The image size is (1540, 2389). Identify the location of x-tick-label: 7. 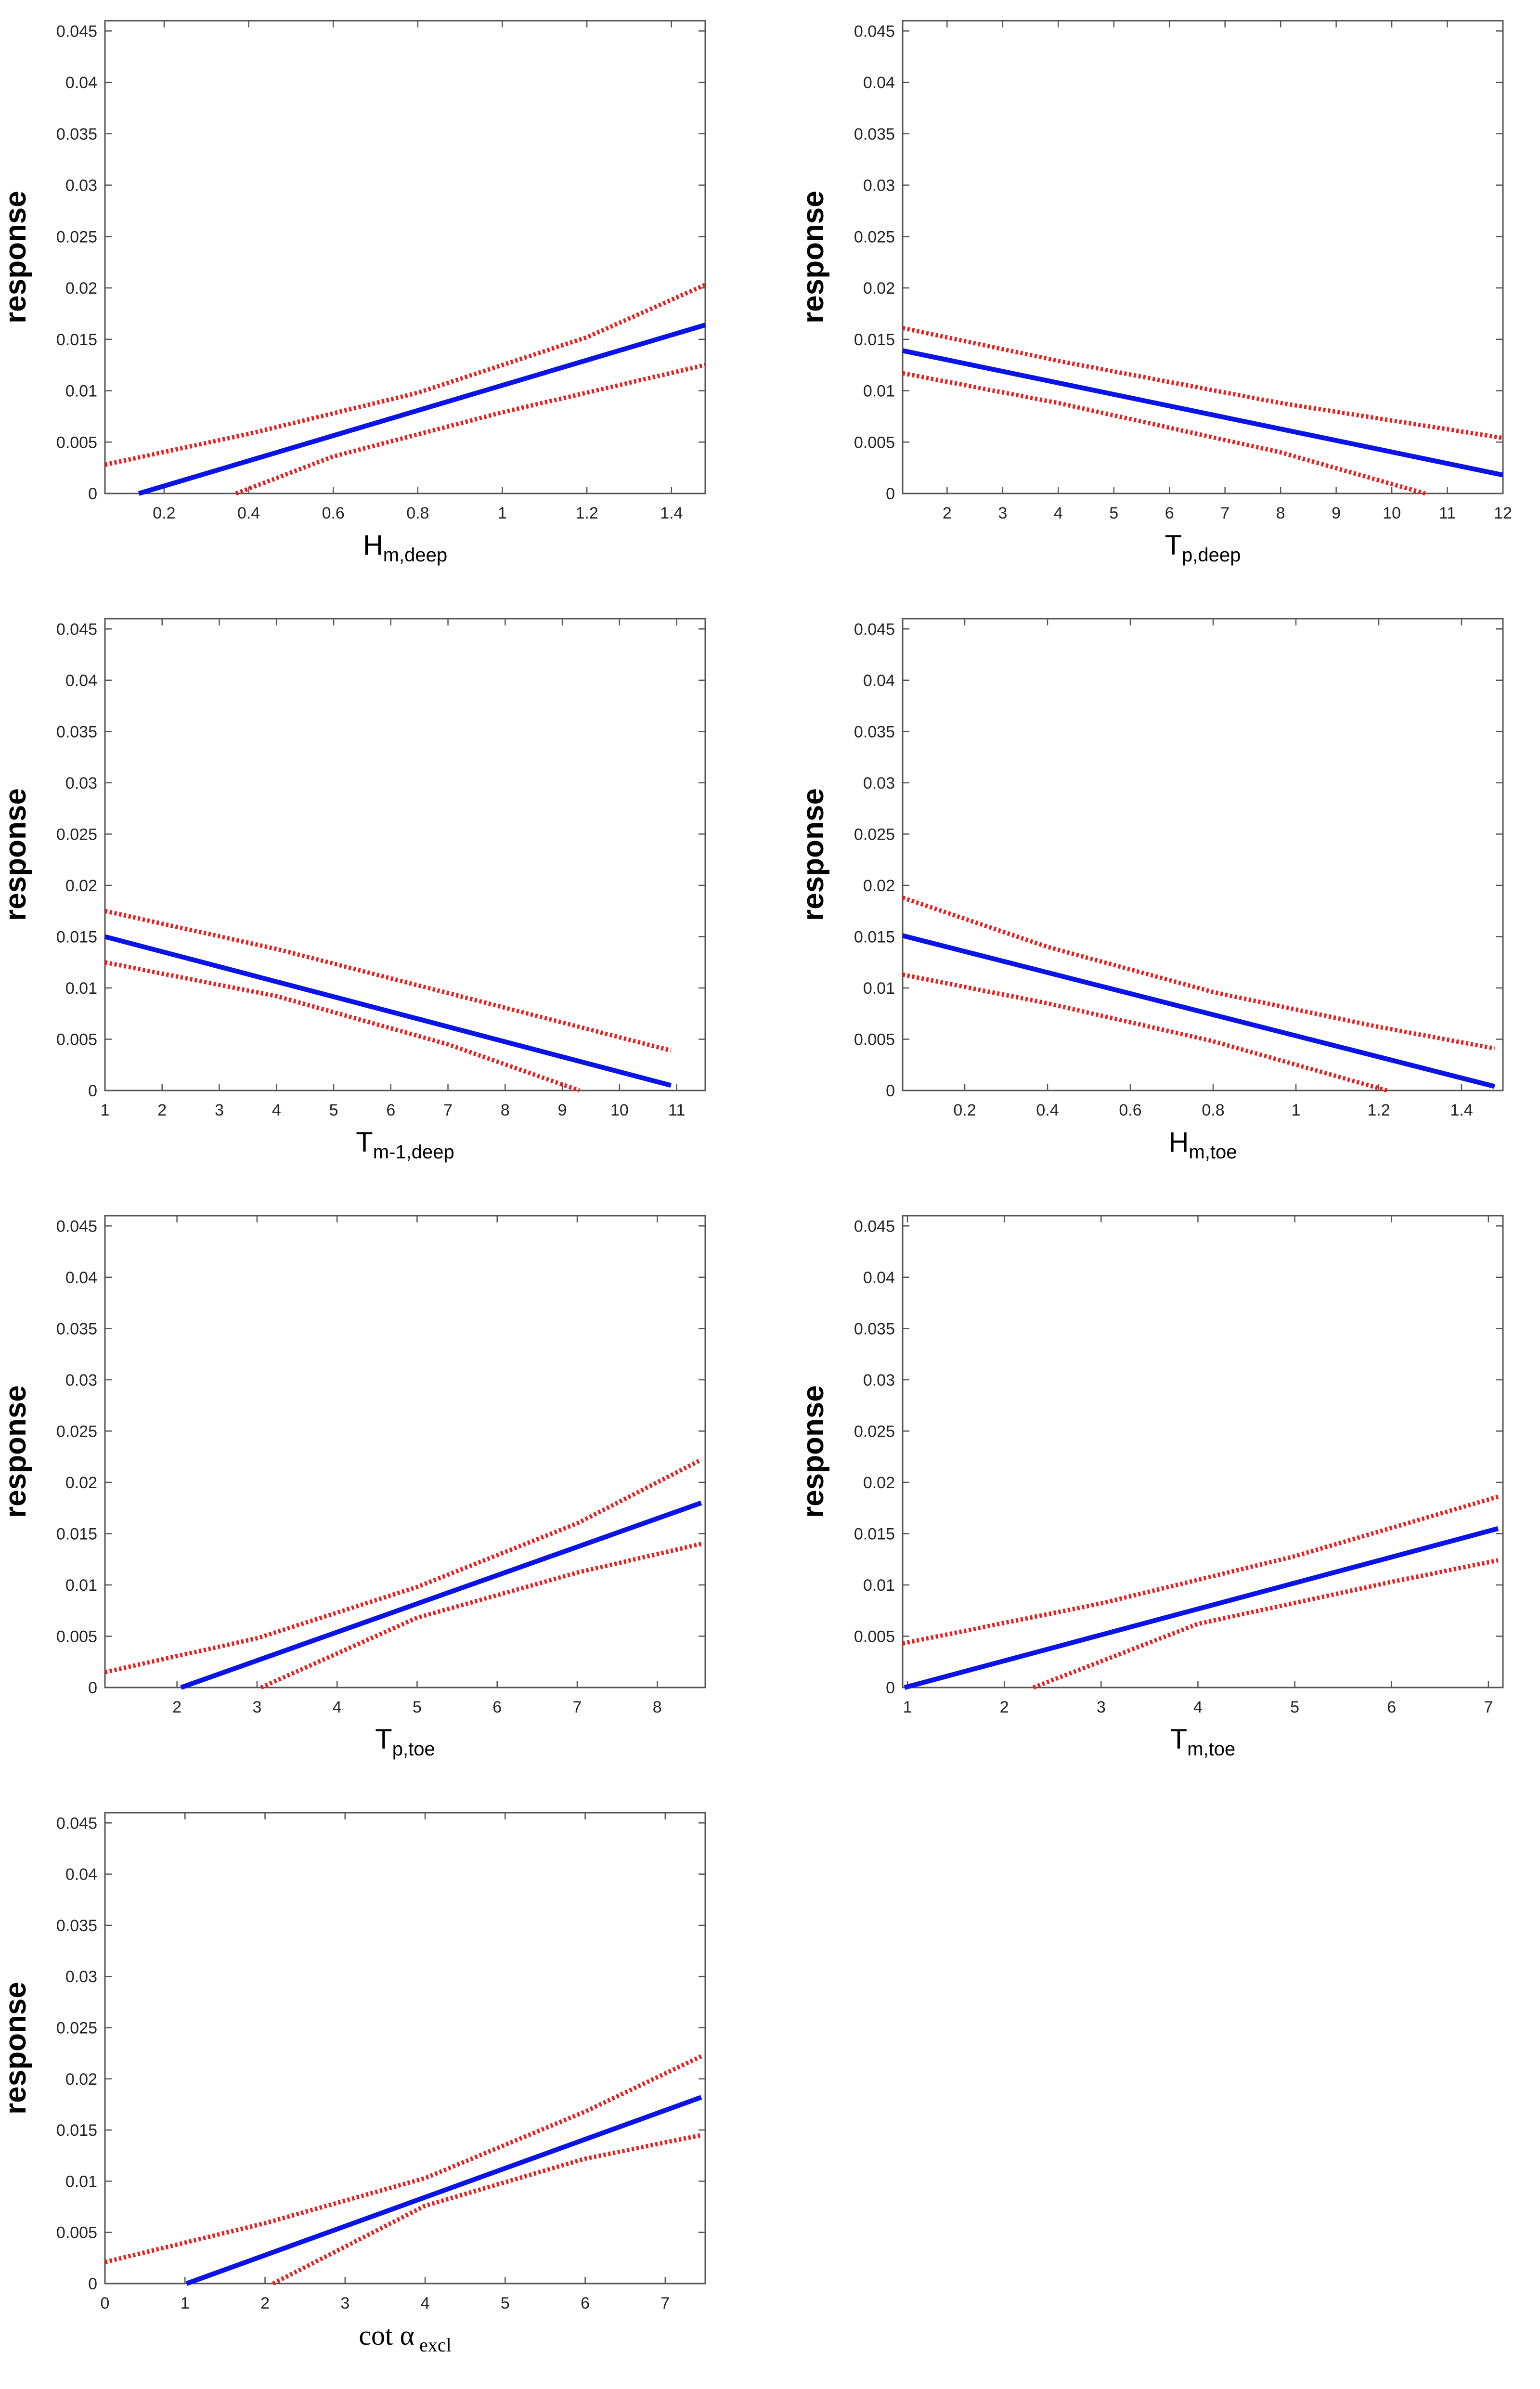
(1224, 513).